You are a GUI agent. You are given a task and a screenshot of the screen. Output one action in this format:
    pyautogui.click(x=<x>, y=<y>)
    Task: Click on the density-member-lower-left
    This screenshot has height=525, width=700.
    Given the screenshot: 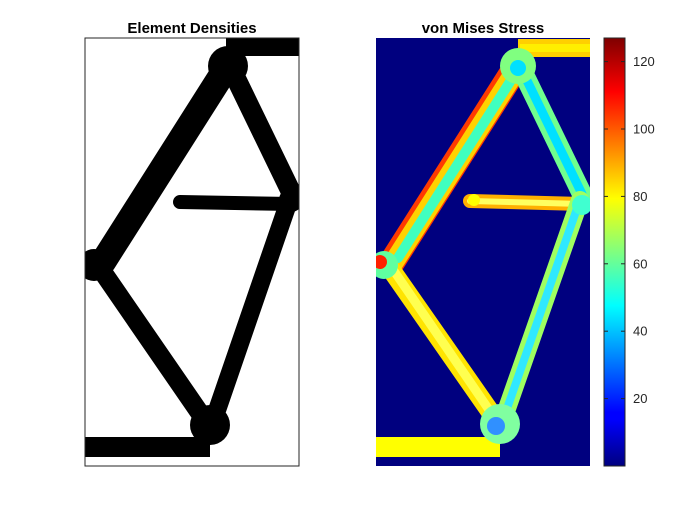 What is the action you would take?
    pyautogui.click(x=153, y=345)
    